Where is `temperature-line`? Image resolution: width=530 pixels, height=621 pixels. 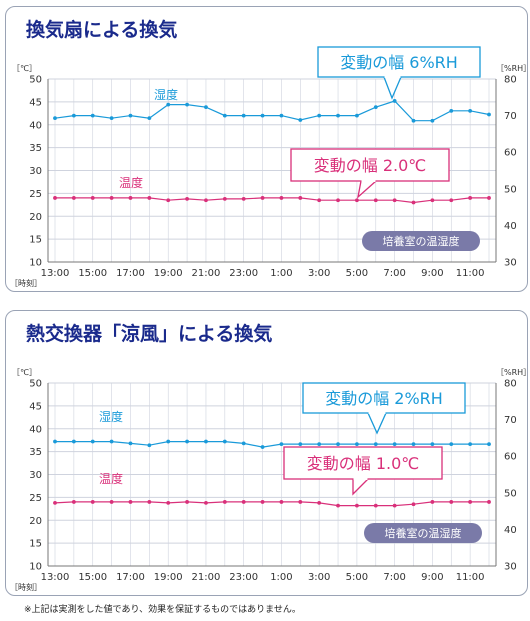 temperature-line is located at coordinates (272, 200).